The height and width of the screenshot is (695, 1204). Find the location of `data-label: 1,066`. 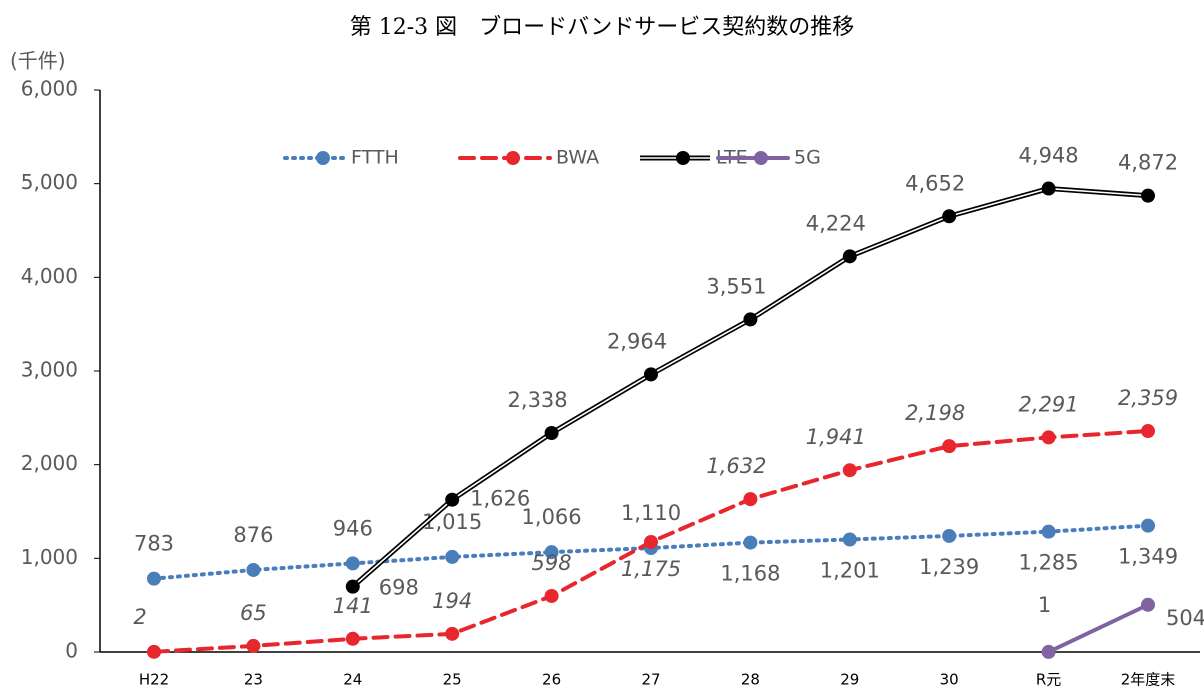

data-label: 1,066 is located at coordinates (552, 517).